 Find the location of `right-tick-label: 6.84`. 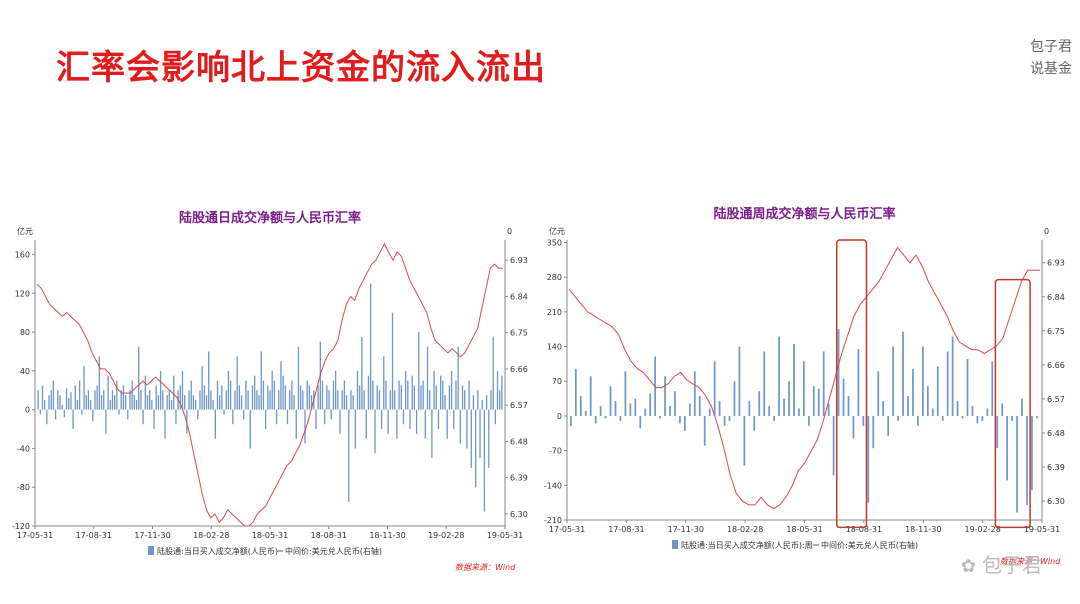

right-tick-label: 6.84 is located at coordinates (1056, 297).